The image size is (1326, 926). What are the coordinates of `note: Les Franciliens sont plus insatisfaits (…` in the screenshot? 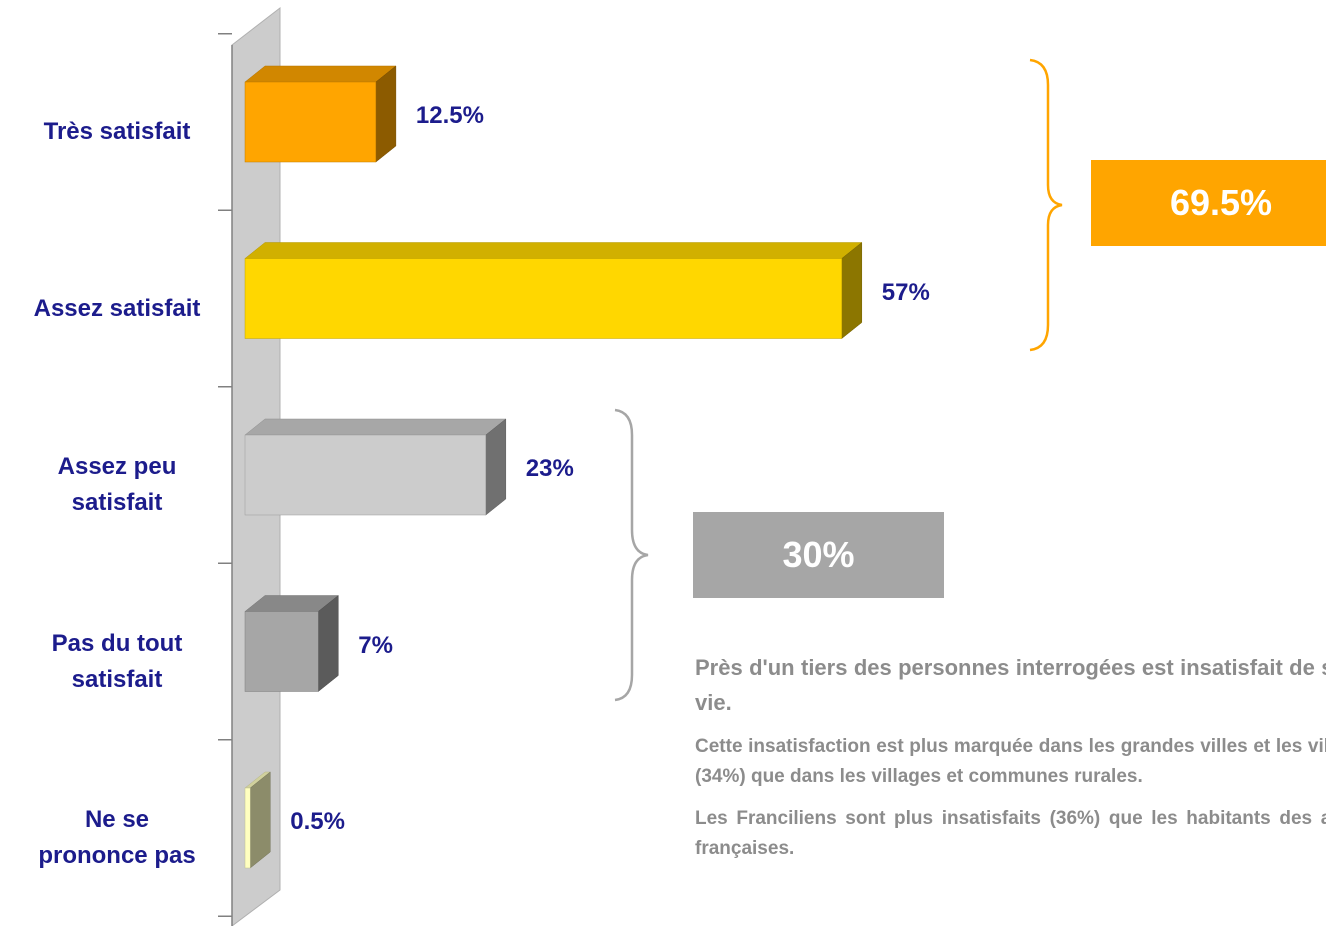 It's located at (1010, 833).